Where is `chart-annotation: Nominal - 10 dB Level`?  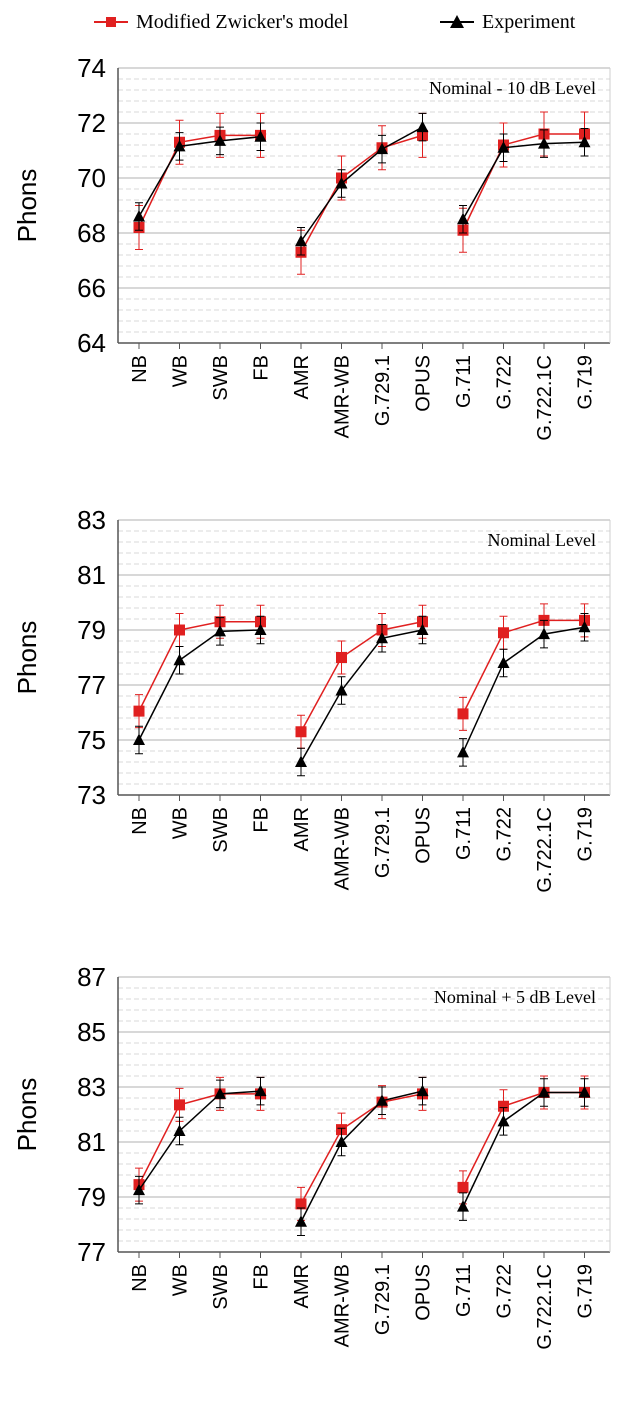 chart-annotation: Nominal - 10 dB Level is located at coordinates (512, 88).